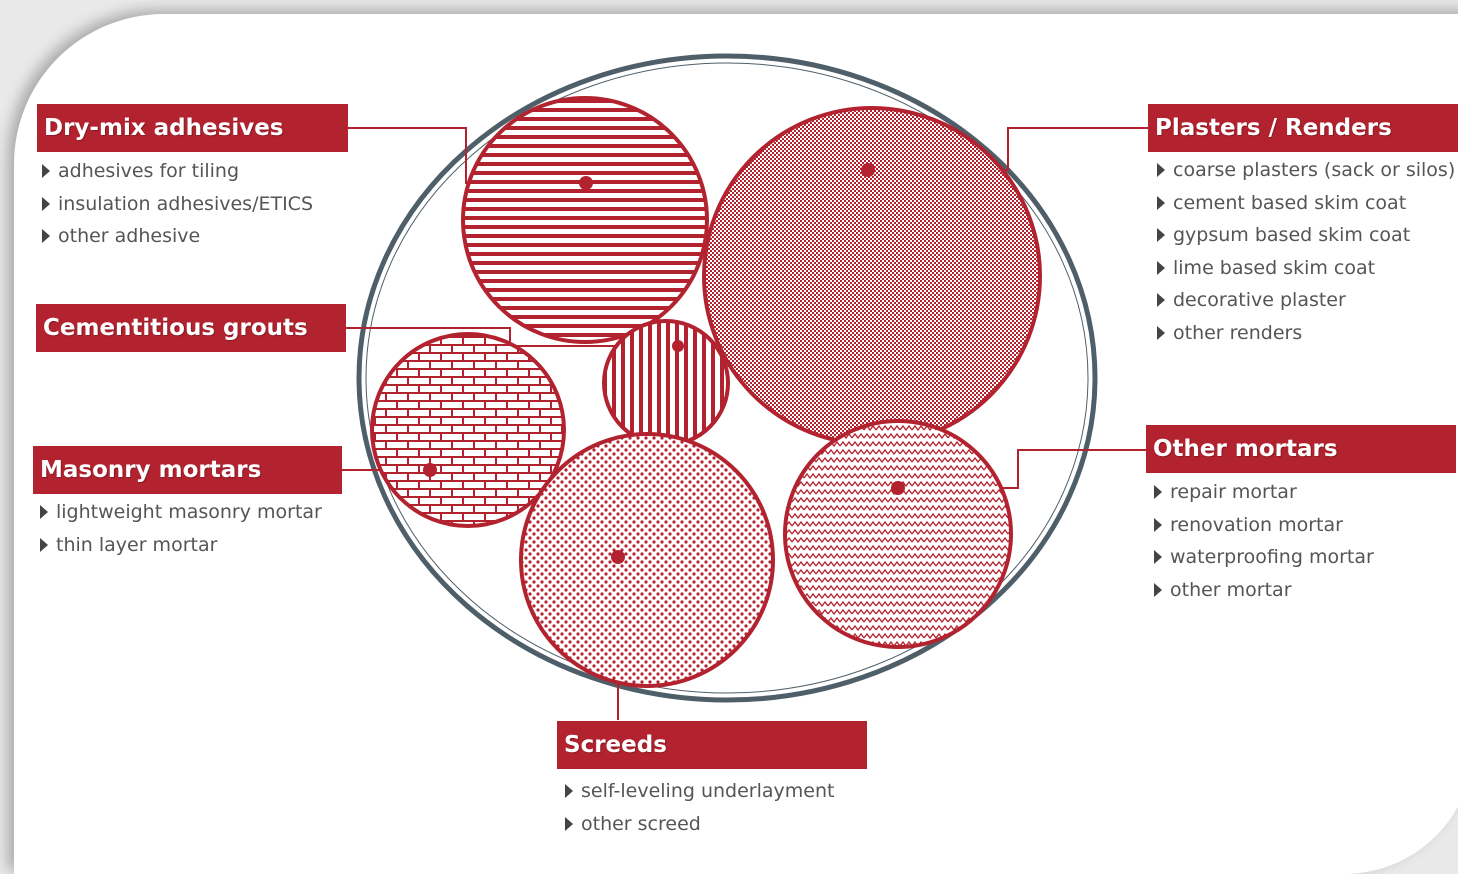  I want to click on dot-grouts, so click(678, 346).